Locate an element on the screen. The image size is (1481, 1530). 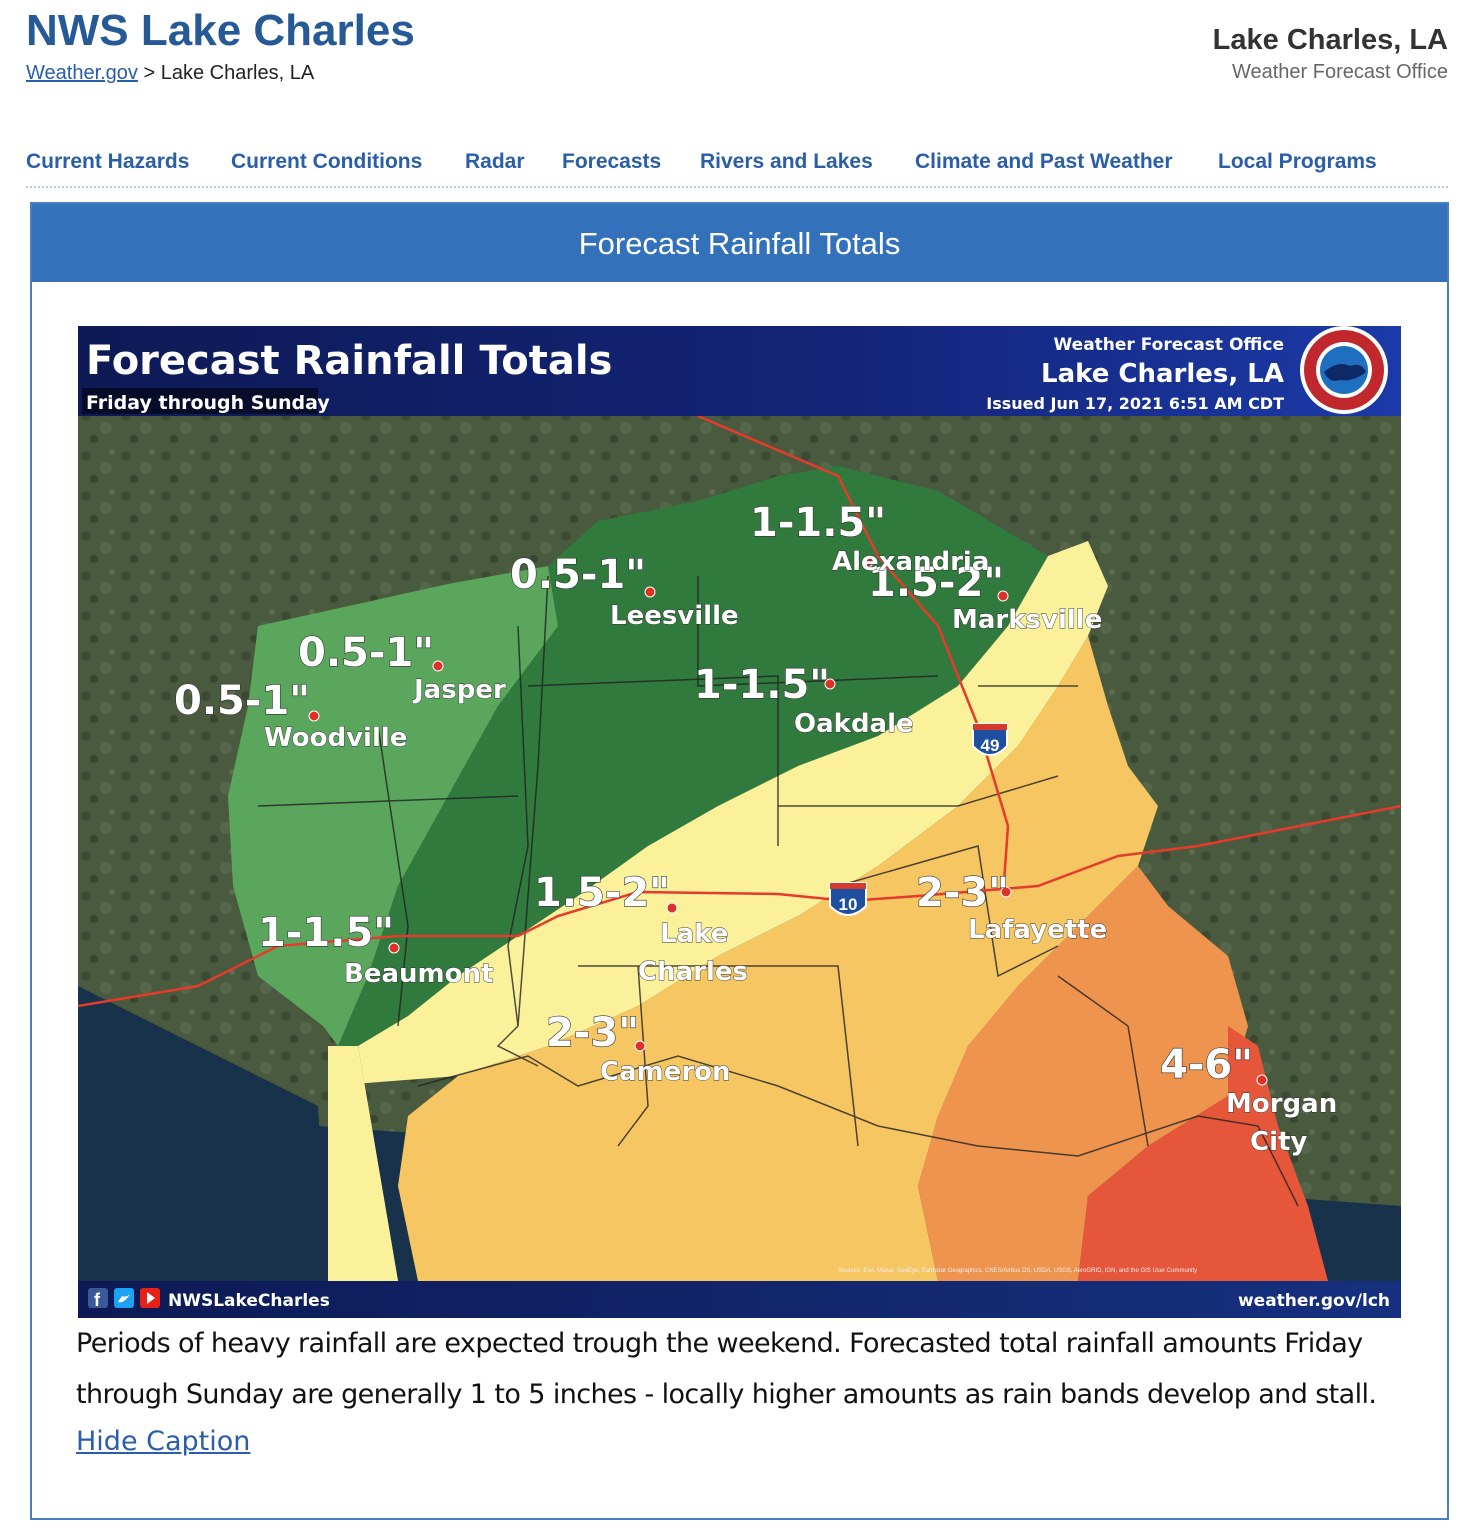
facebook-icon is located at coordinates (98, 1298).